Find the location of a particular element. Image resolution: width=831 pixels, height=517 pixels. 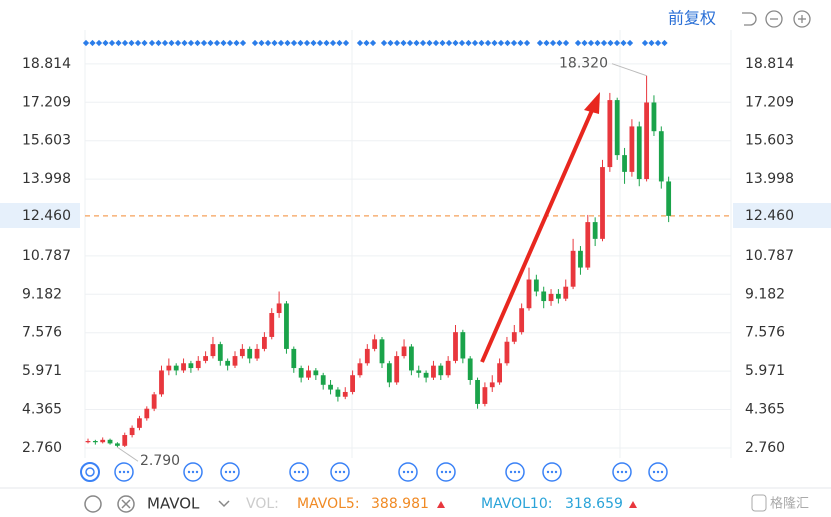

price-highlight-left is located at coordinates (40, 215).